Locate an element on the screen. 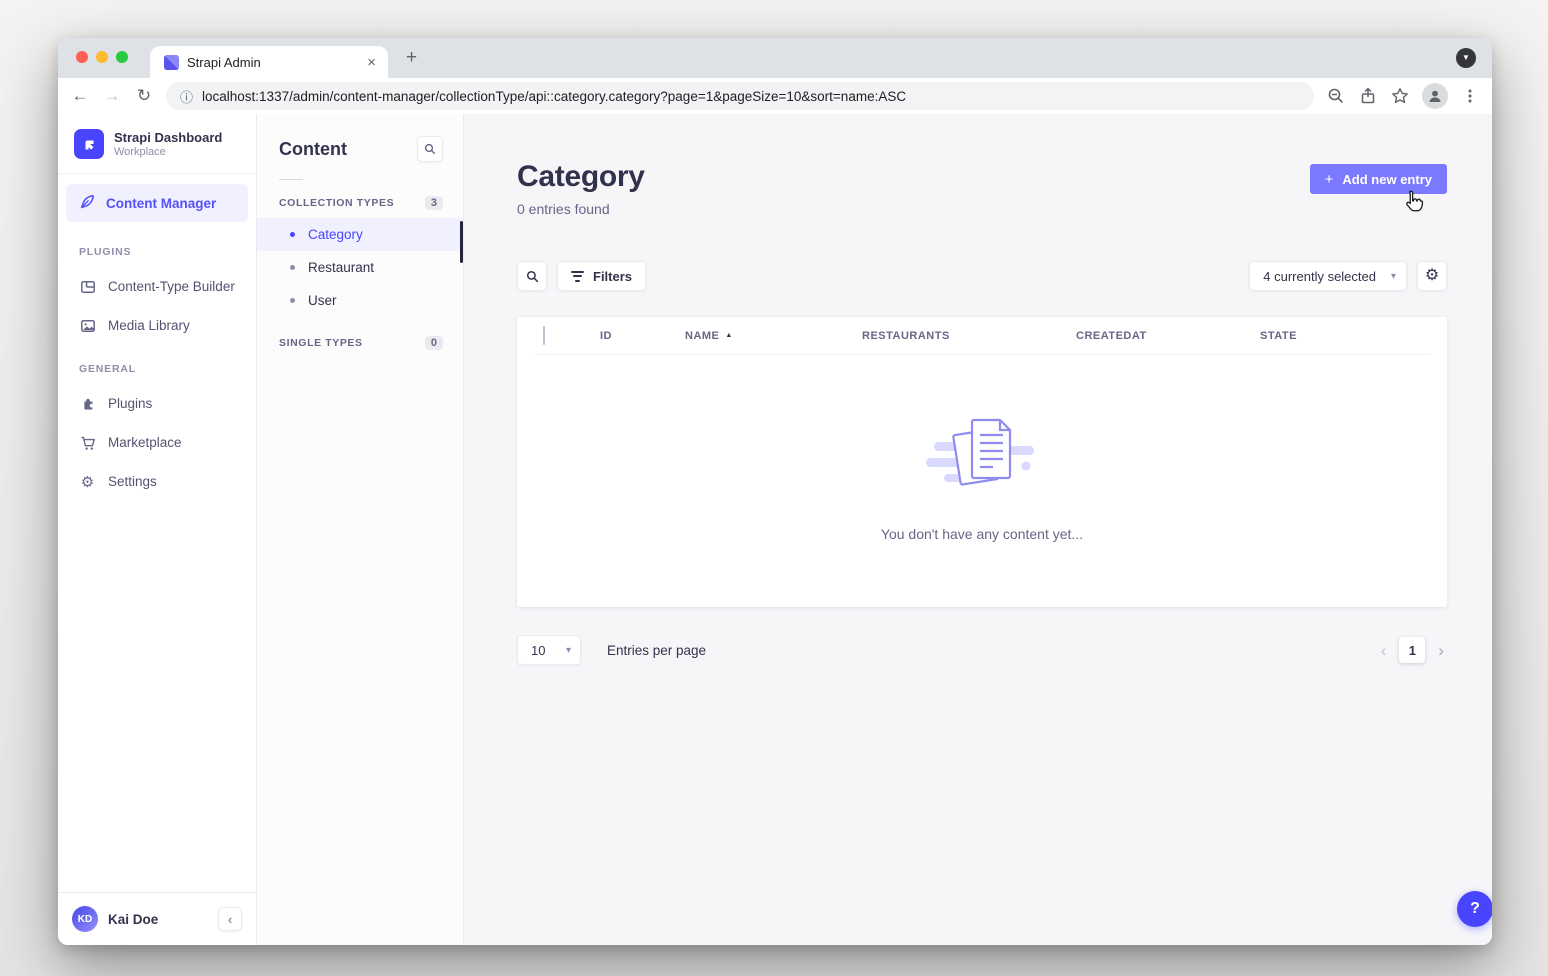  media-library-icon is located at coordinates (87, 326).